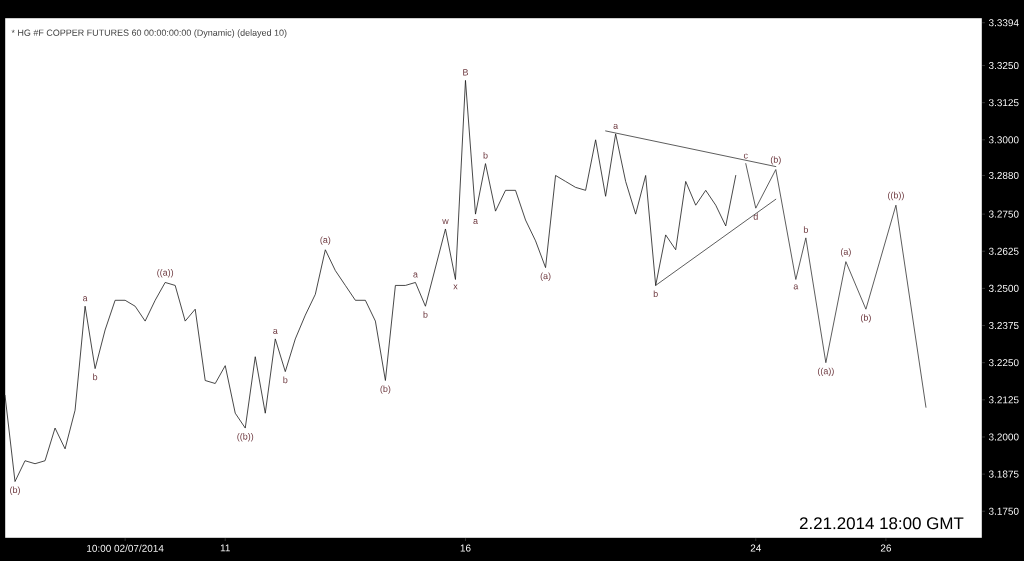  What do you see at coordinates (1003, 363) in the screenshot?
I see `y-tick-label: 3.2250` at bounding box center [1003, 363].